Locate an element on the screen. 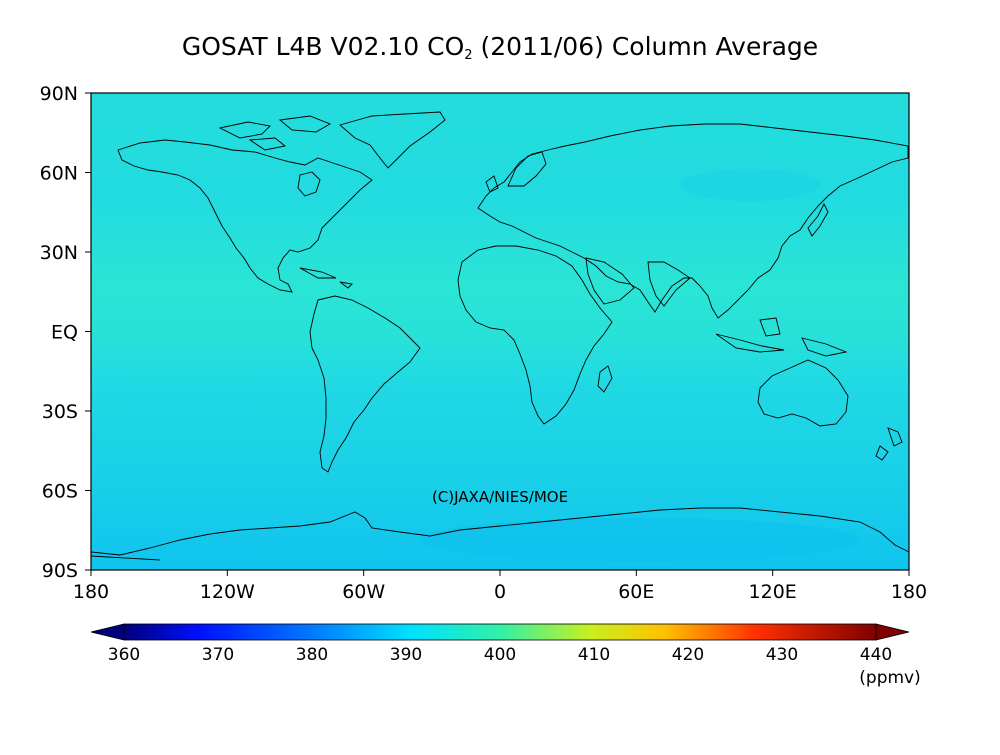  x-tick-label: 120E is located at coordinates (773, 592).